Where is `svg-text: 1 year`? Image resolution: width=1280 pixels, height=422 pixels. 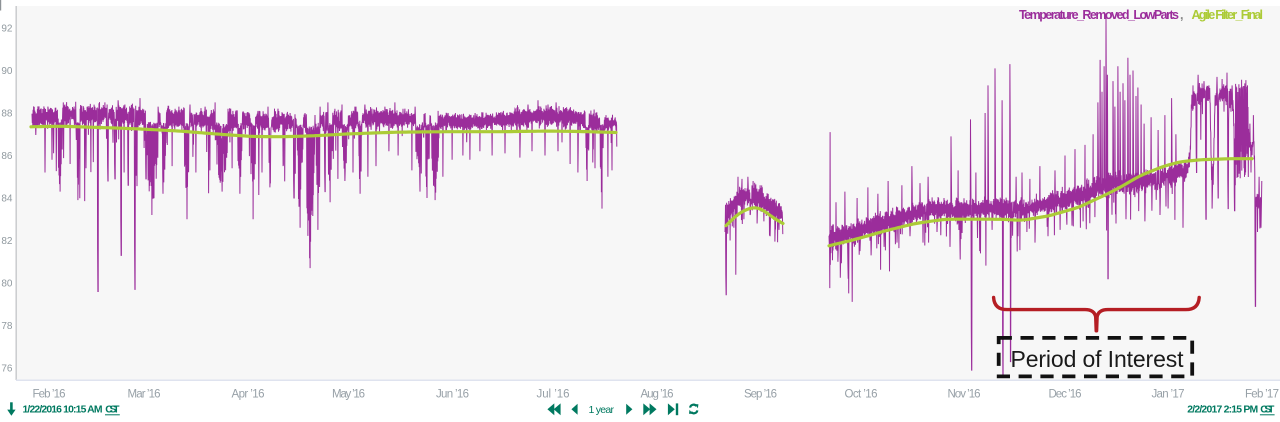 svg-text: 1 year is located at coordinates (602, 410).